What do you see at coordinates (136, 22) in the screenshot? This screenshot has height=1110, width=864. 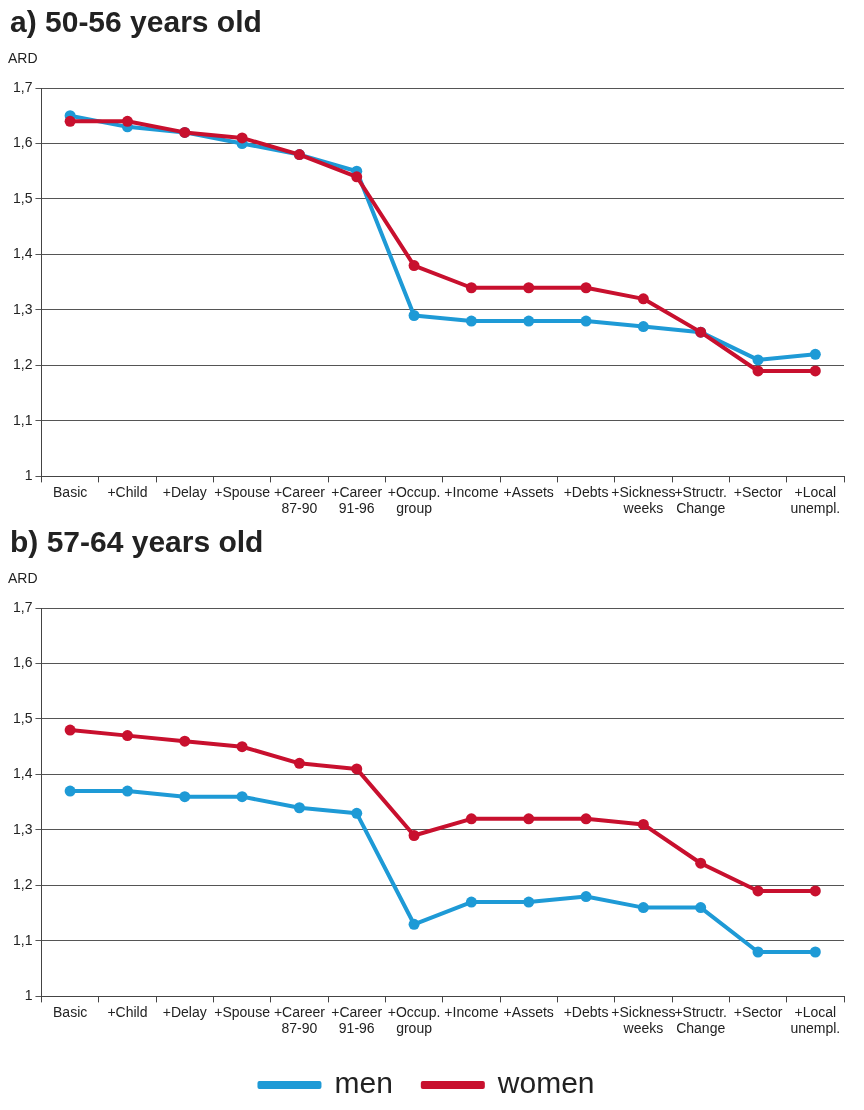 I see `chart-title: a) 50-56 years old` at bounding box center [136, 22].